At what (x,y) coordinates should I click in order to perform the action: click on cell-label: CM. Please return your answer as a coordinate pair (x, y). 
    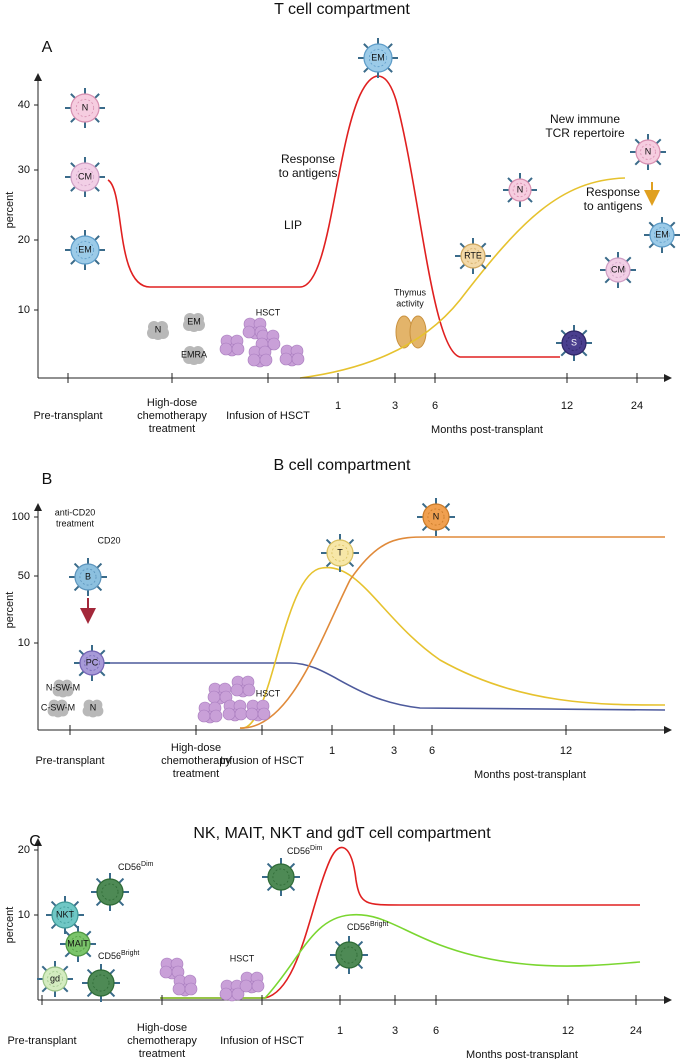
    Looking at the image, I should click on (85, 176).